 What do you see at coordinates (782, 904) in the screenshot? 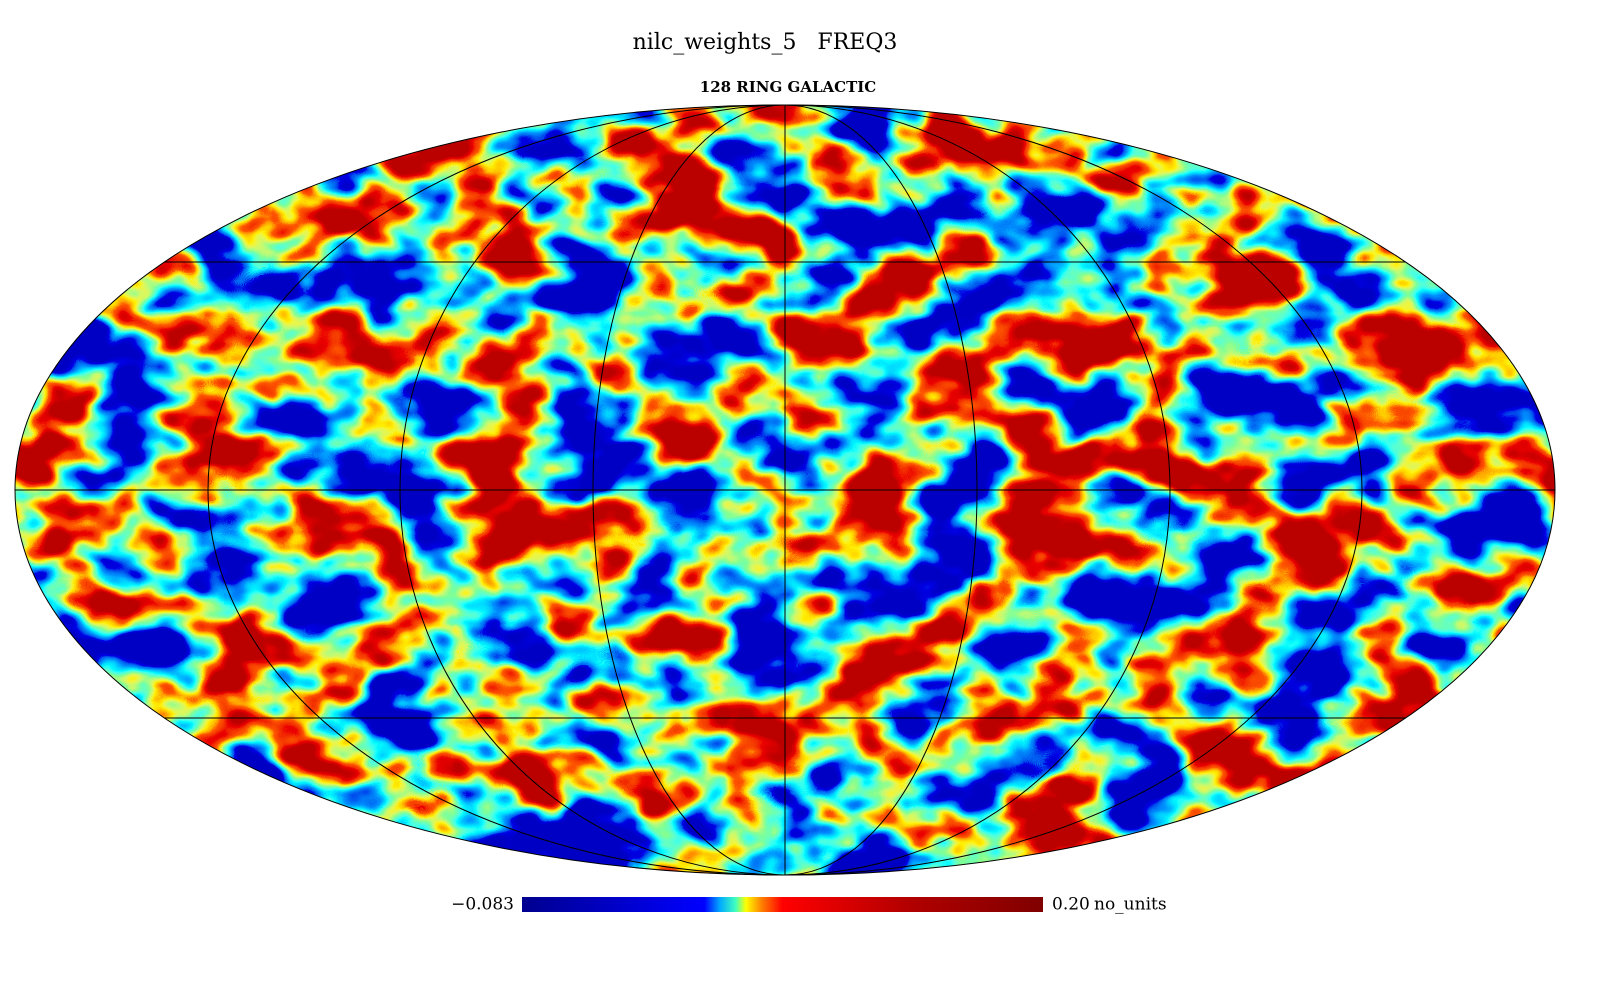
I see `colorbar` at bounding box center [782, 904].